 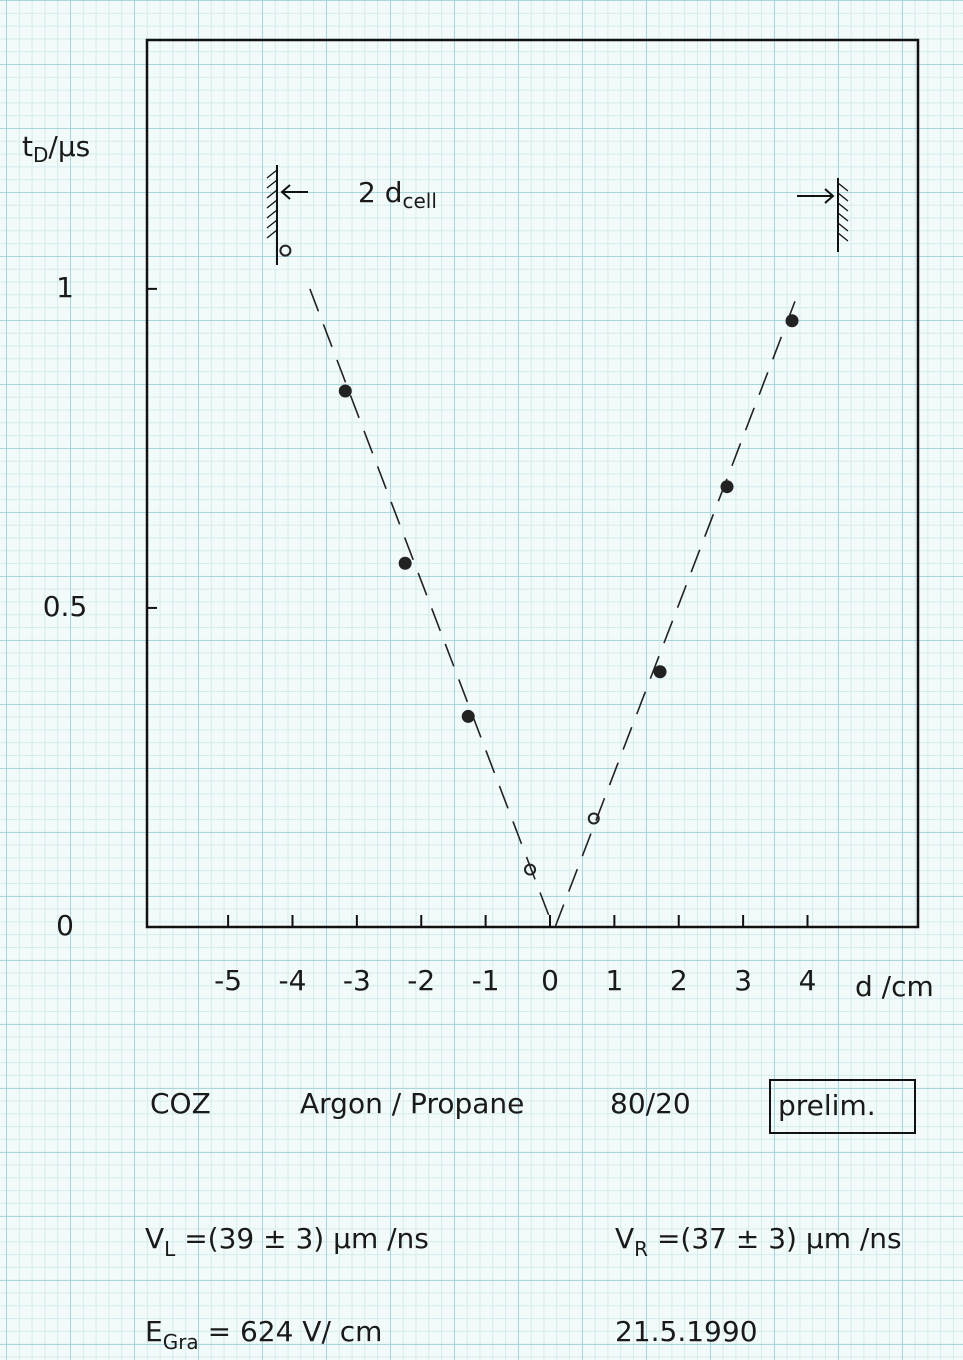 What do you see at coordinates (170, 1249) in the screenshot?
I see `v-left-sub: L` at bounding box center [170, 1249].